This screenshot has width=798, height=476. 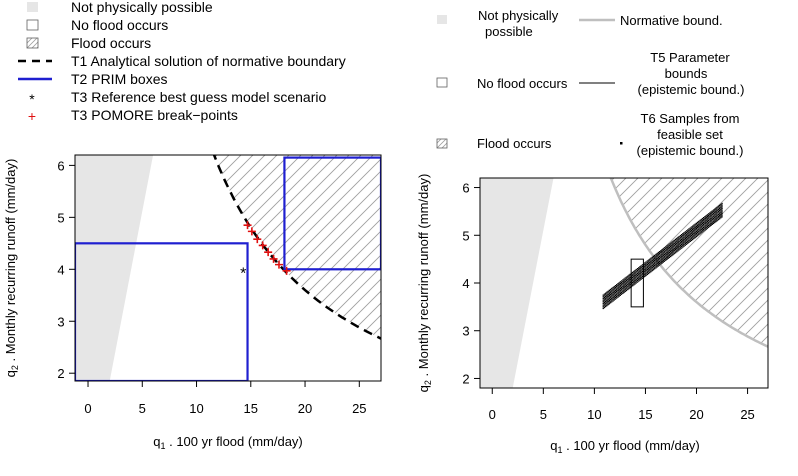 I want to click on x-tick-label: 5, so click(x=543, y=414).